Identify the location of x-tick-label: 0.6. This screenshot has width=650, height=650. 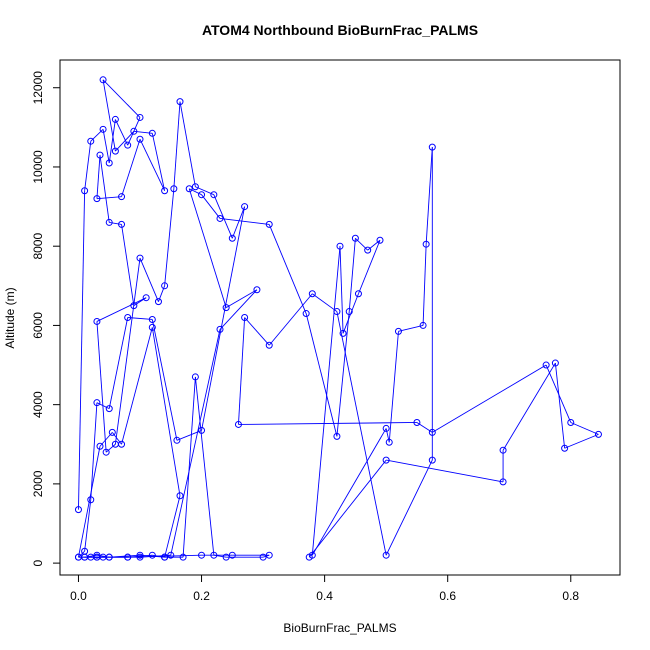
(447, 596).